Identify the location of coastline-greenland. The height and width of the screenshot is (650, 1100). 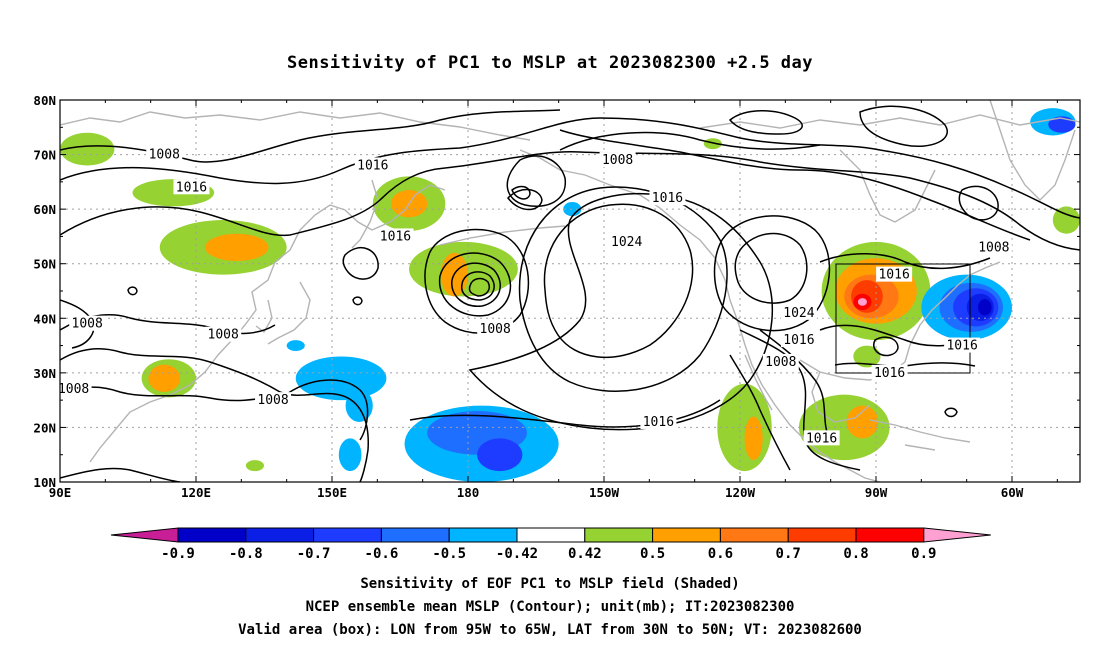
(1032, 150).